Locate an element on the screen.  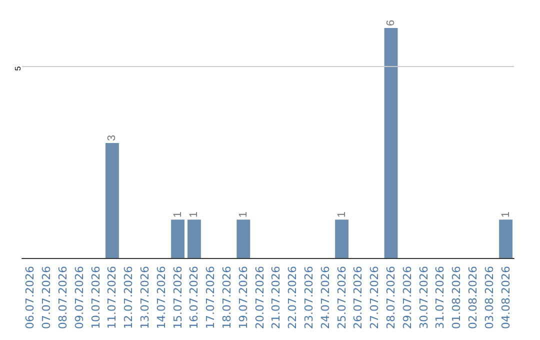
x-tick-label: 31.07.2026 is located at coordinates (440, 298).